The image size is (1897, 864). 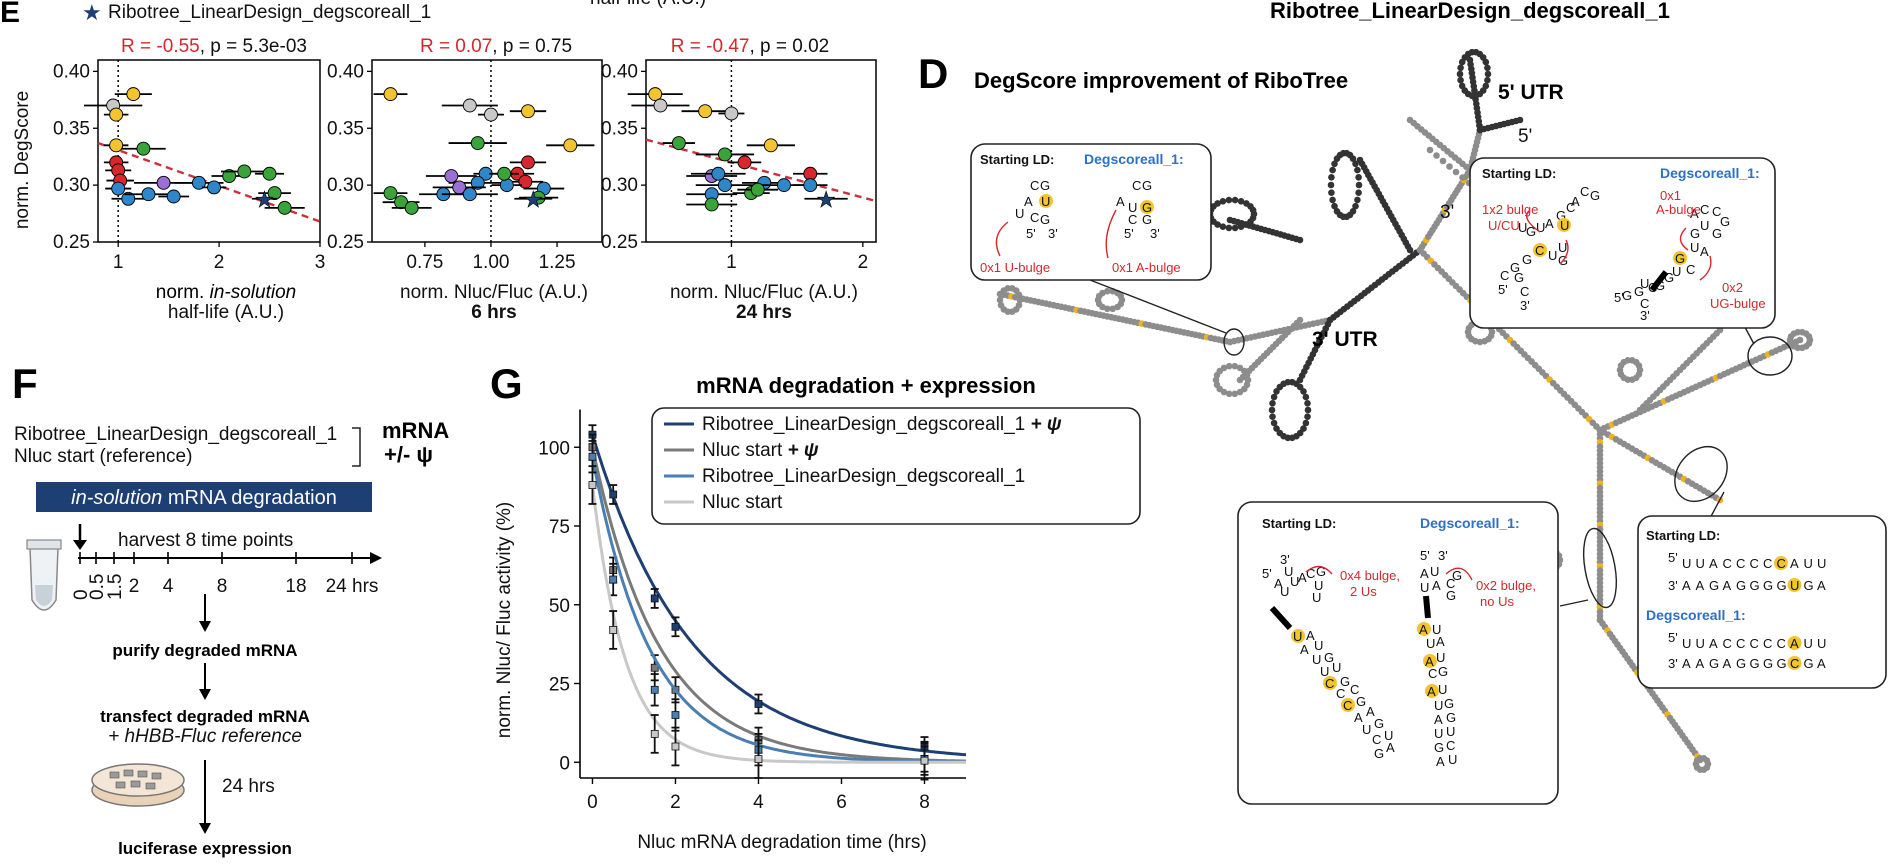 What do you see at coordinates (81, 594) in the screenshot?
I see `timepoint-label: 0` at bounding box center [81, 594].